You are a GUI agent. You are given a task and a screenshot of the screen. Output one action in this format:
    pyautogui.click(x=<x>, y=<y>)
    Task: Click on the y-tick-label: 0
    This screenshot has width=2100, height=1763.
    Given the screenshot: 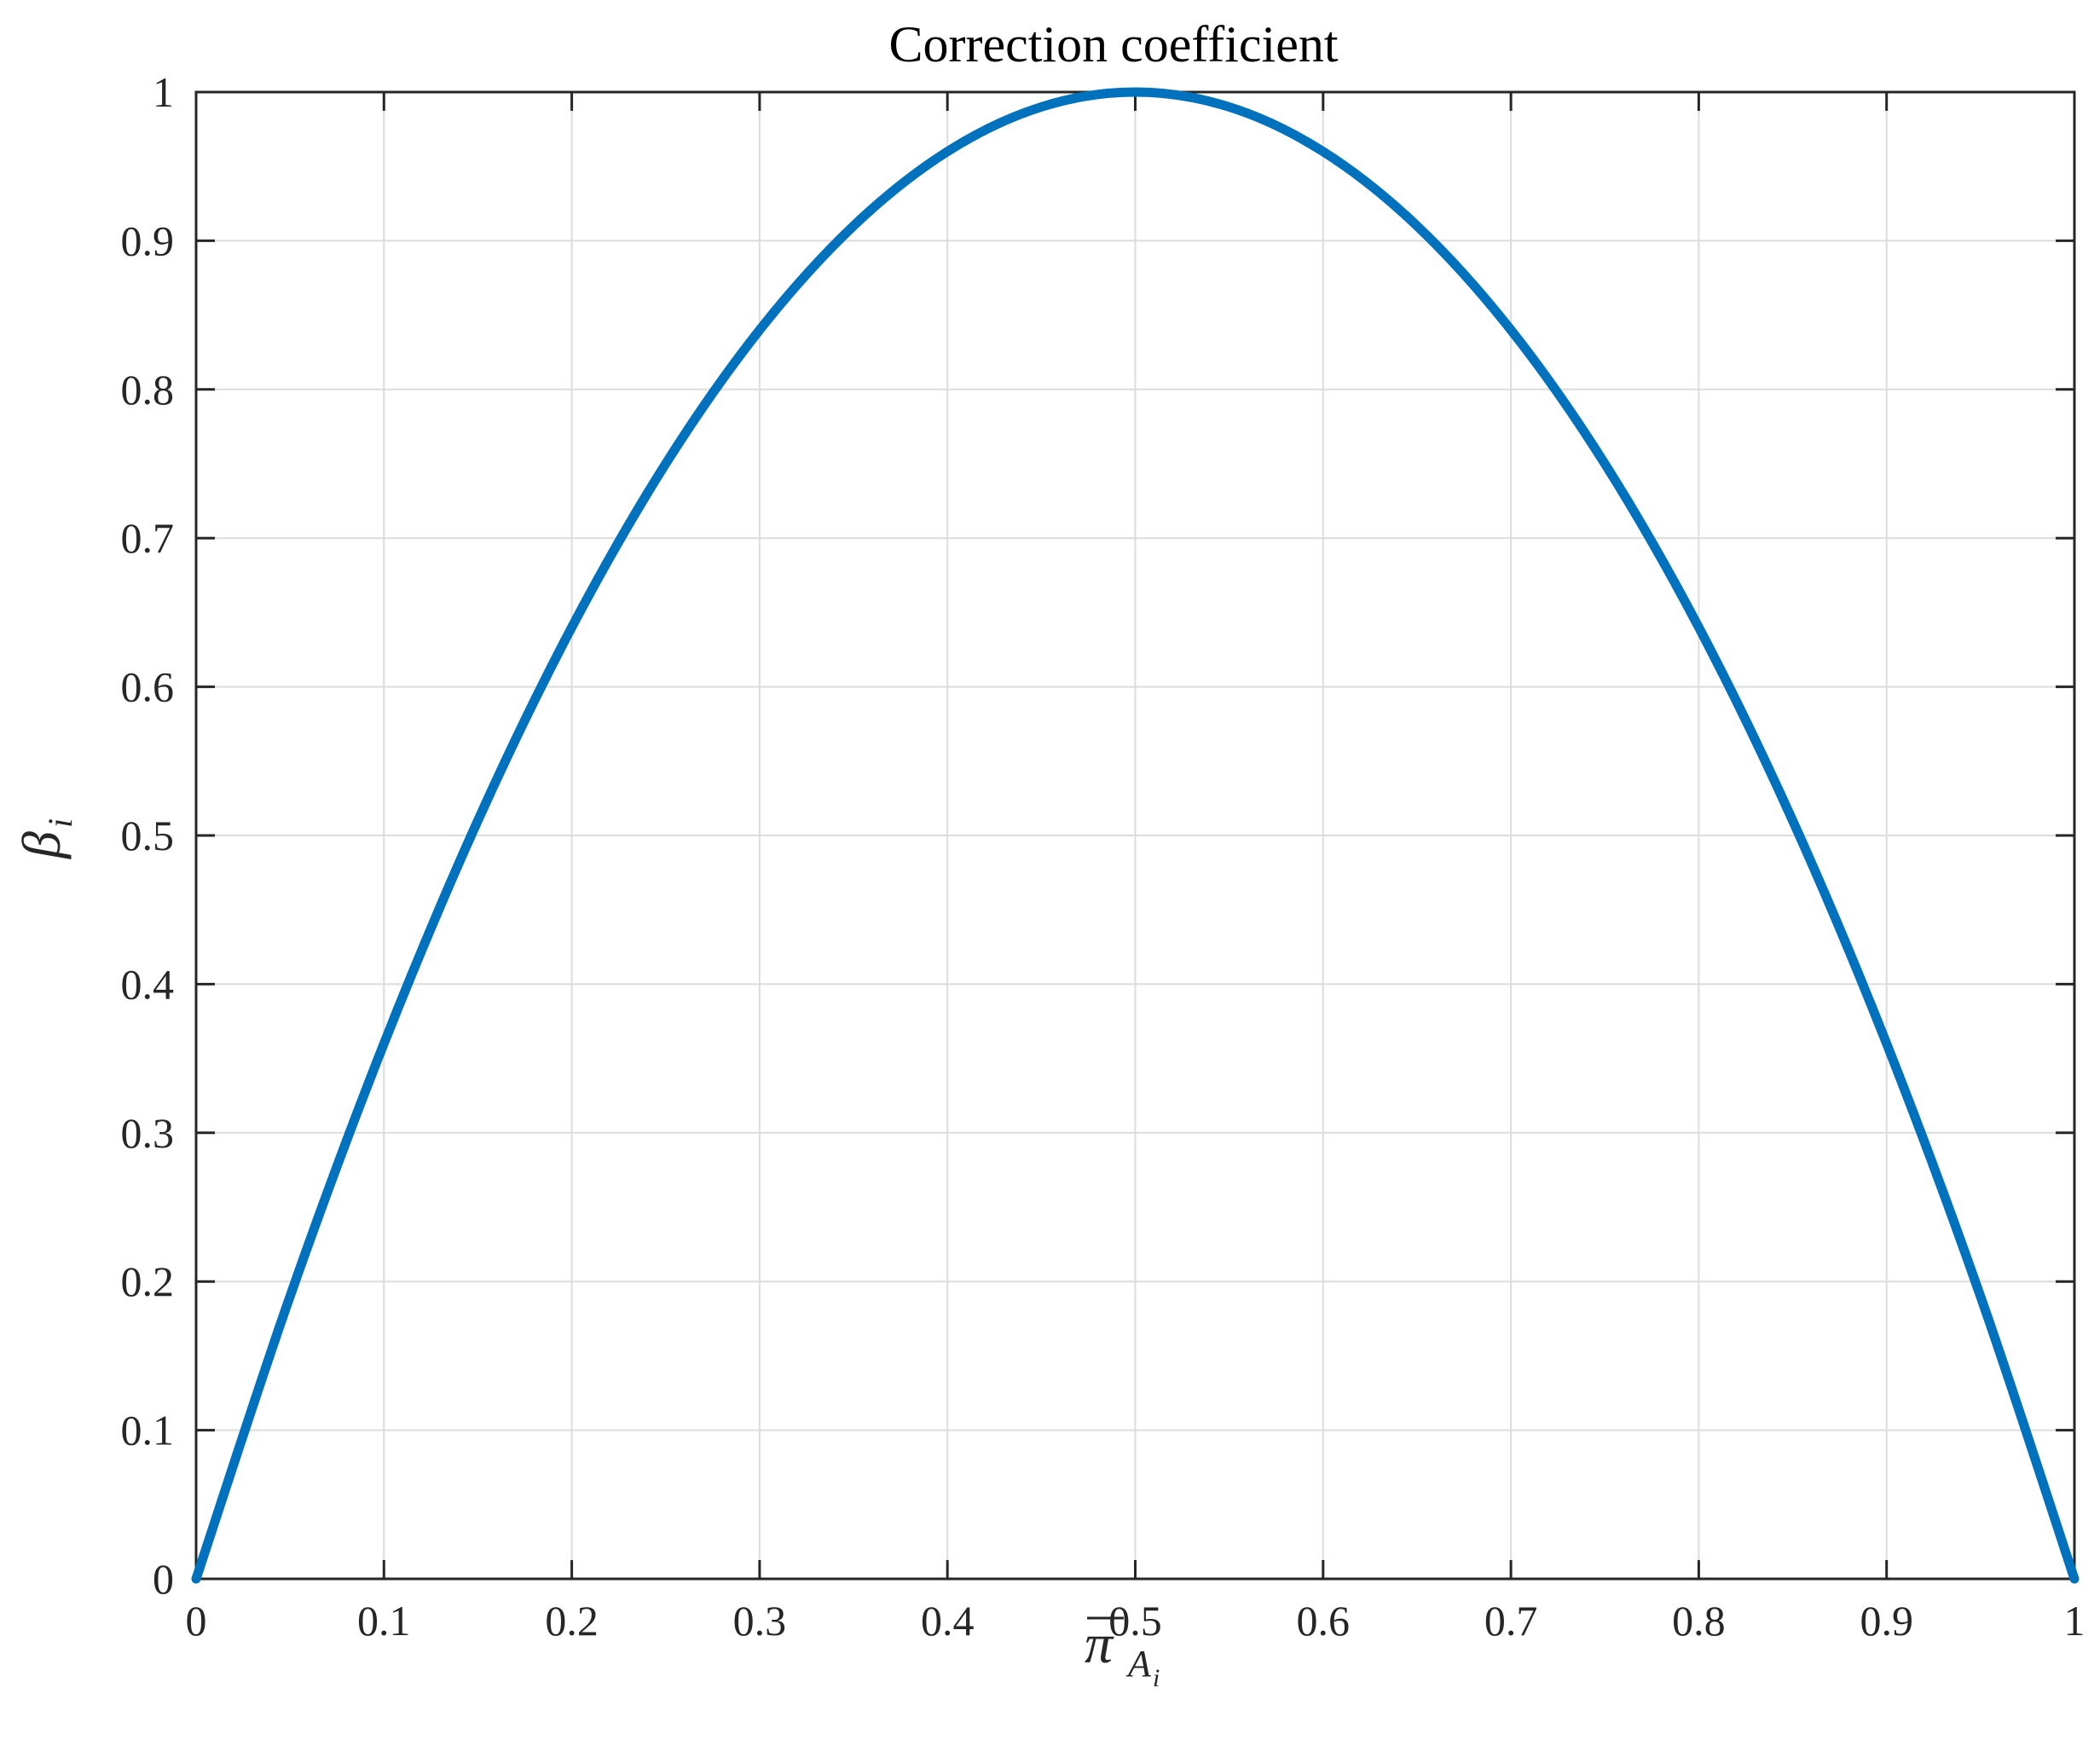 What is the action you would take?
    pyautogui.click(x=163, y=1579)
    